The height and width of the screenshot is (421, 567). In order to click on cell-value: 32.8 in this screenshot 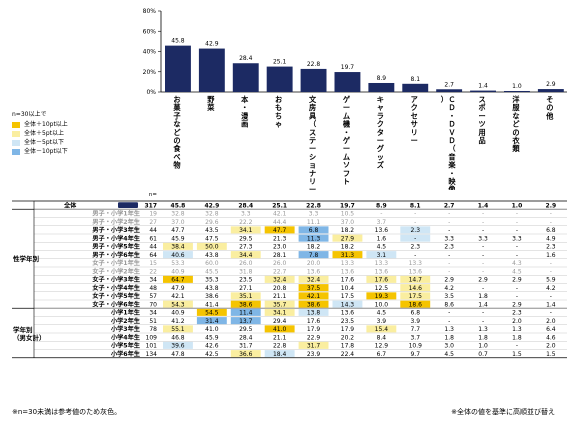, I will do `click(178, 214)`.